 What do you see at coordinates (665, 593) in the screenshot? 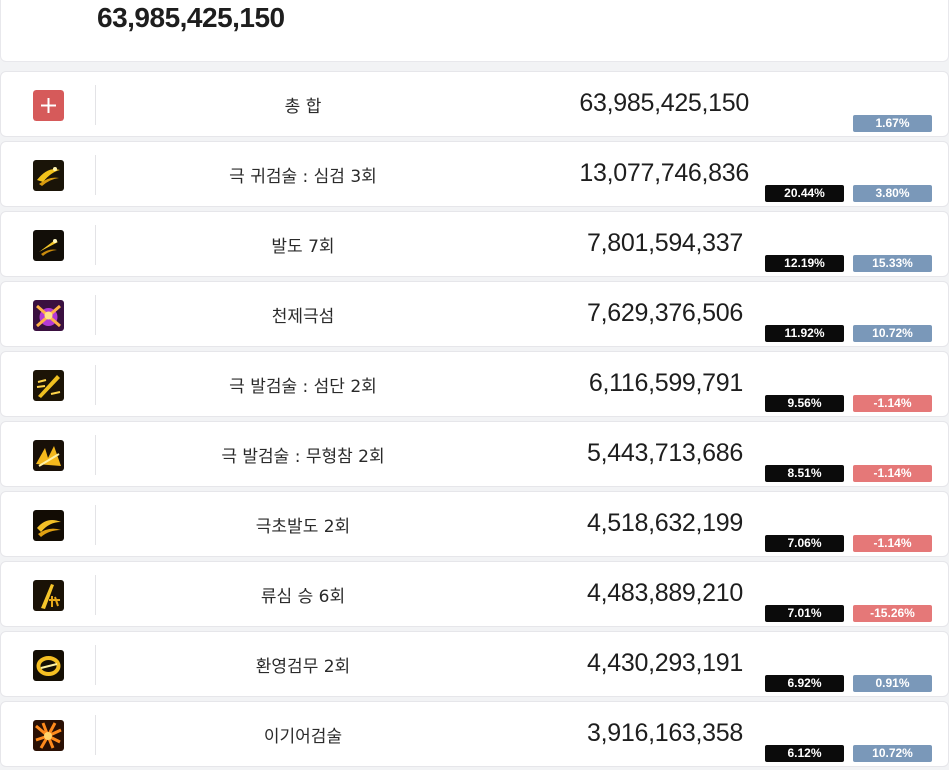
I see `damage-value: 4,483,889,210` at bounding box center [665, 593].